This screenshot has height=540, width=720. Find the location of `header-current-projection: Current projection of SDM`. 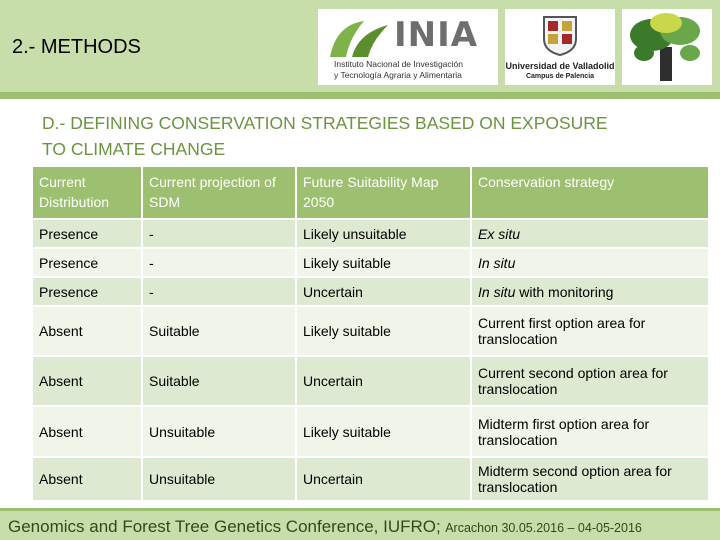

header-current-projection: Current projection of SDM is located at coordinates (219, 192).